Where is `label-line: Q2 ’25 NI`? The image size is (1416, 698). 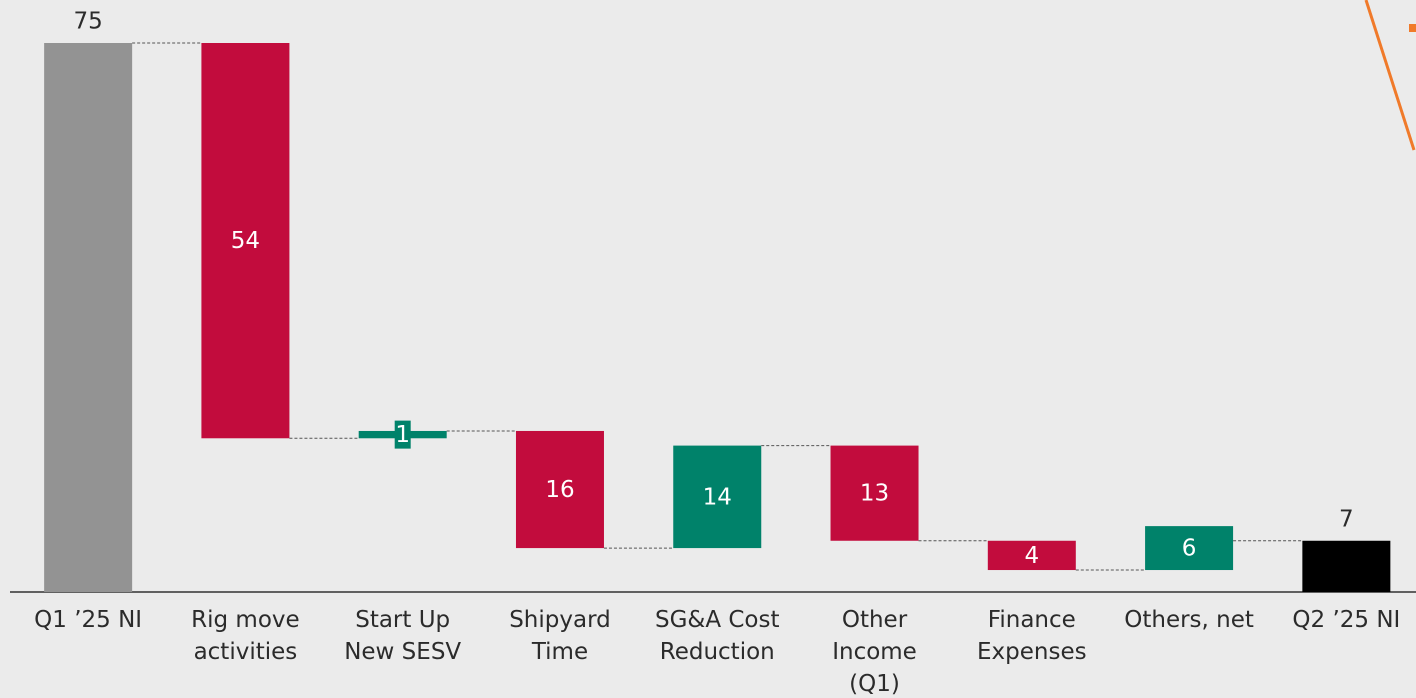 label-line: Q2 ’25 NI is located at coordinates (1346, 620).